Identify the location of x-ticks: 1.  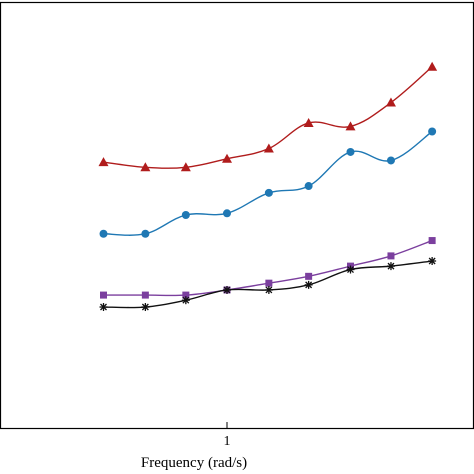
(227, 435).